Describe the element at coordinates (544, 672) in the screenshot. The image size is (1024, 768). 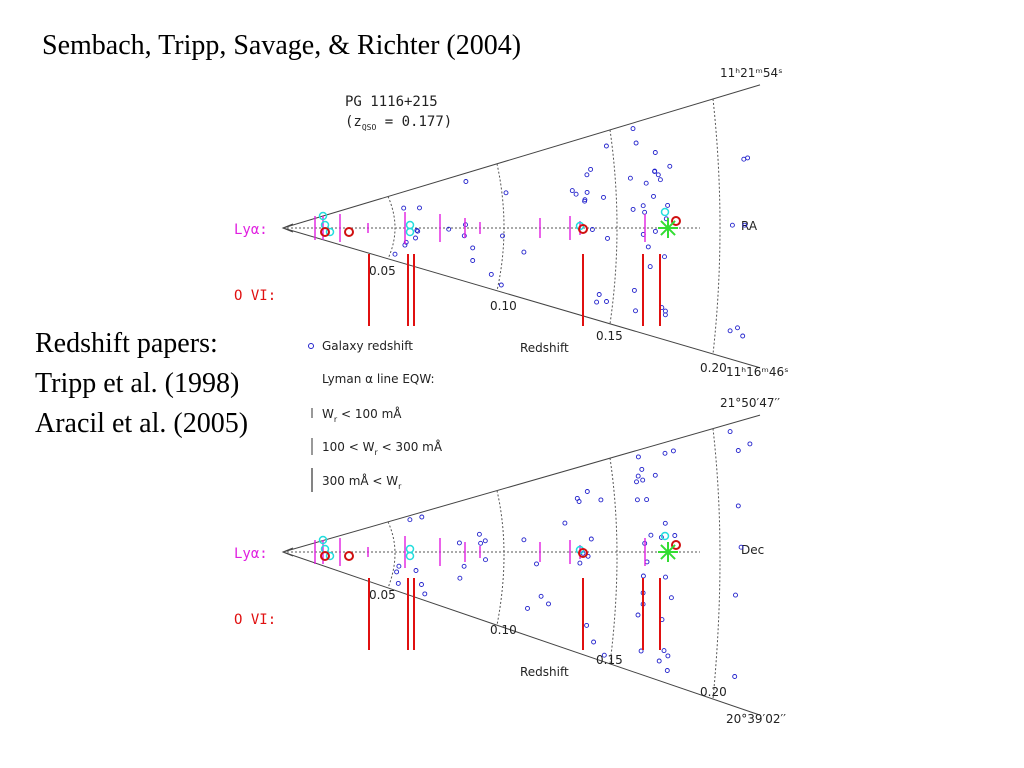
I see `axis-label: Redshift` at that location.